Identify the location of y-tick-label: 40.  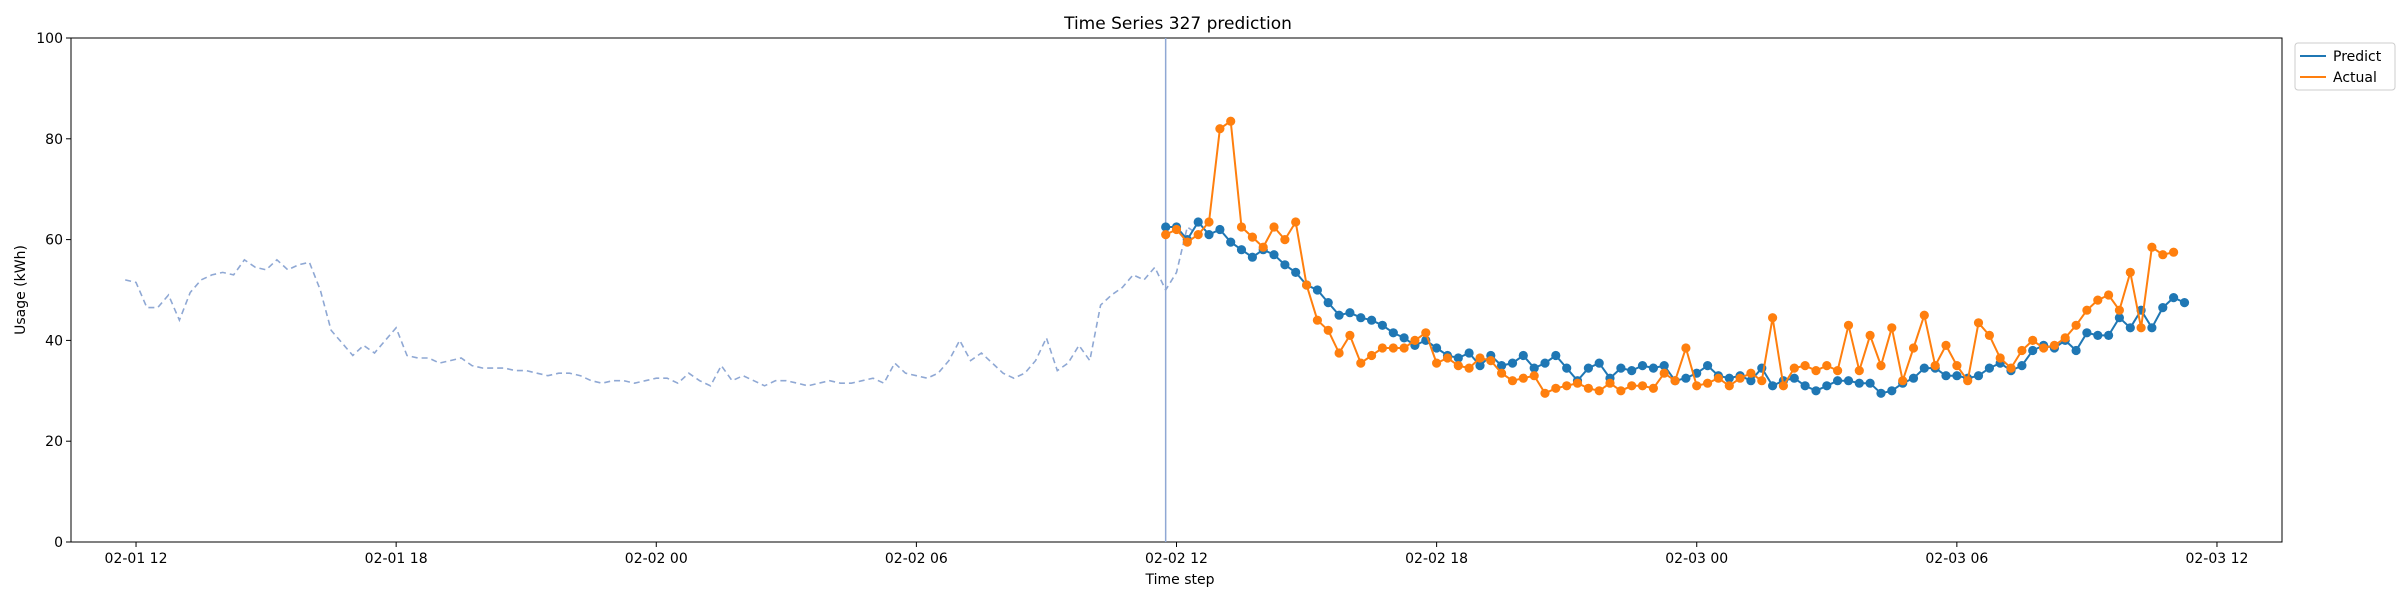
(54, 341).